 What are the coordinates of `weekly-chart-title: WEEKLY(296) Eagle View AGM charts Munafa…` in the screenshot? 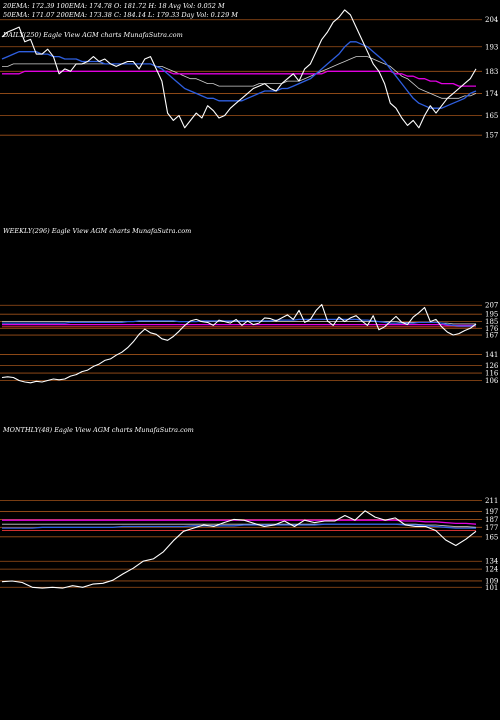 It's located at (97, 231).